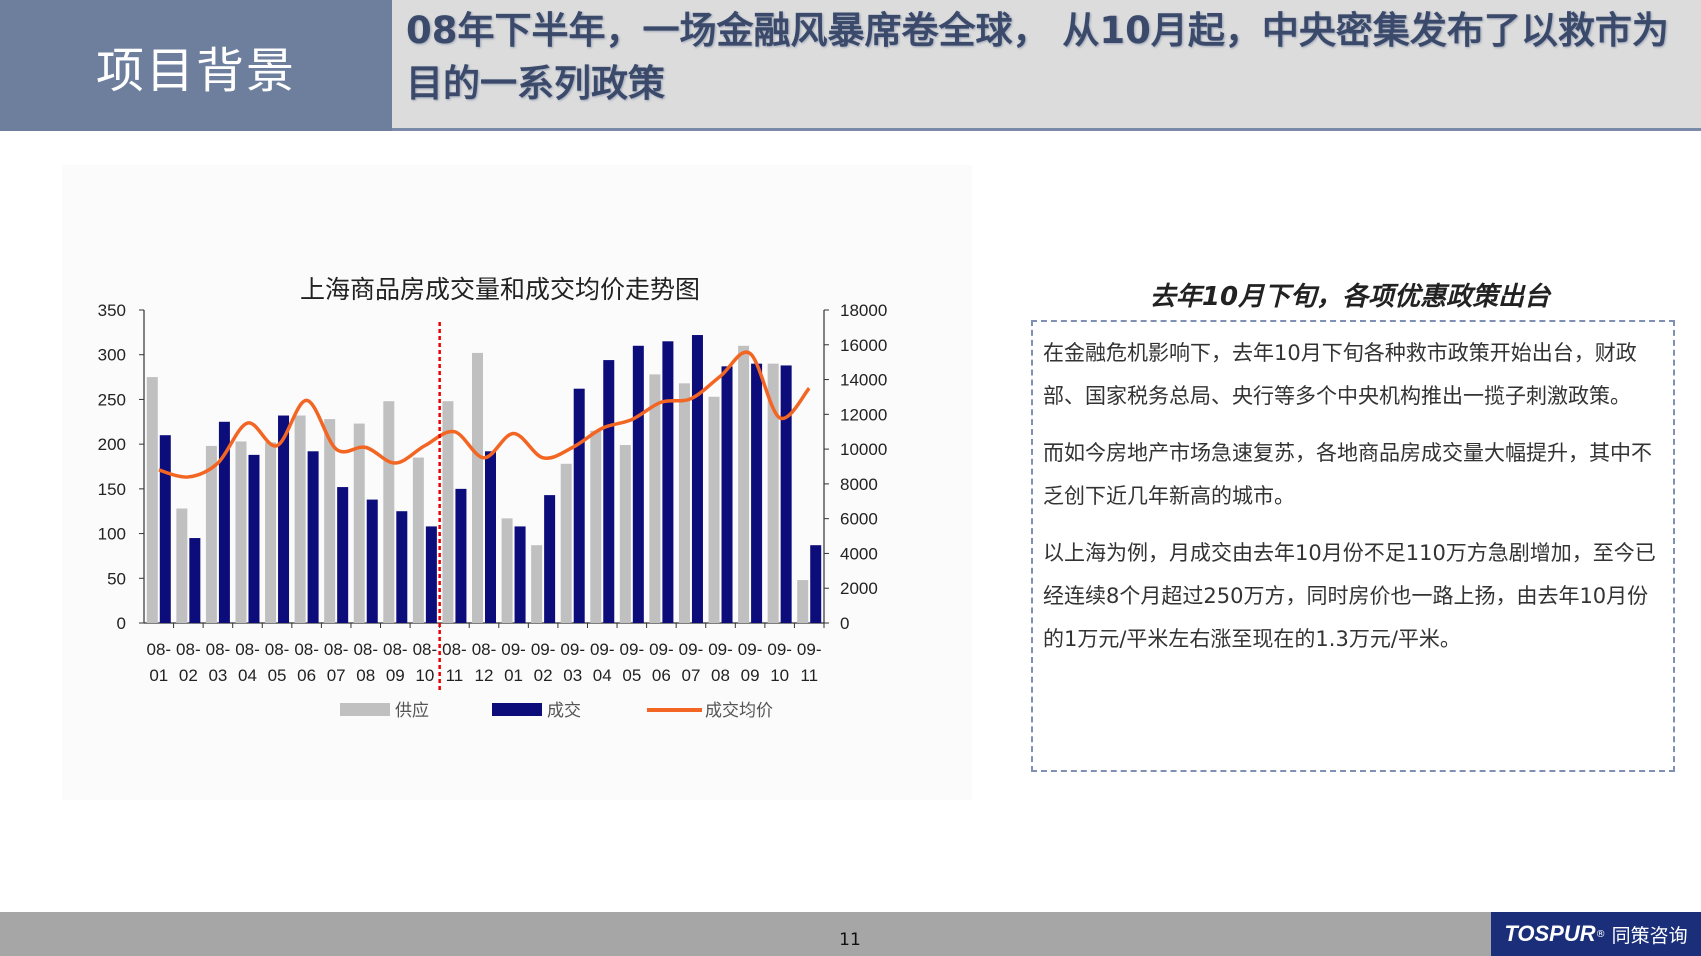 The height and width of the screenshot is (956, 1701). Describe the element at coordinates (859, 588) in the screenshot. I see `right-axis-tick-label: 2000` at that location.